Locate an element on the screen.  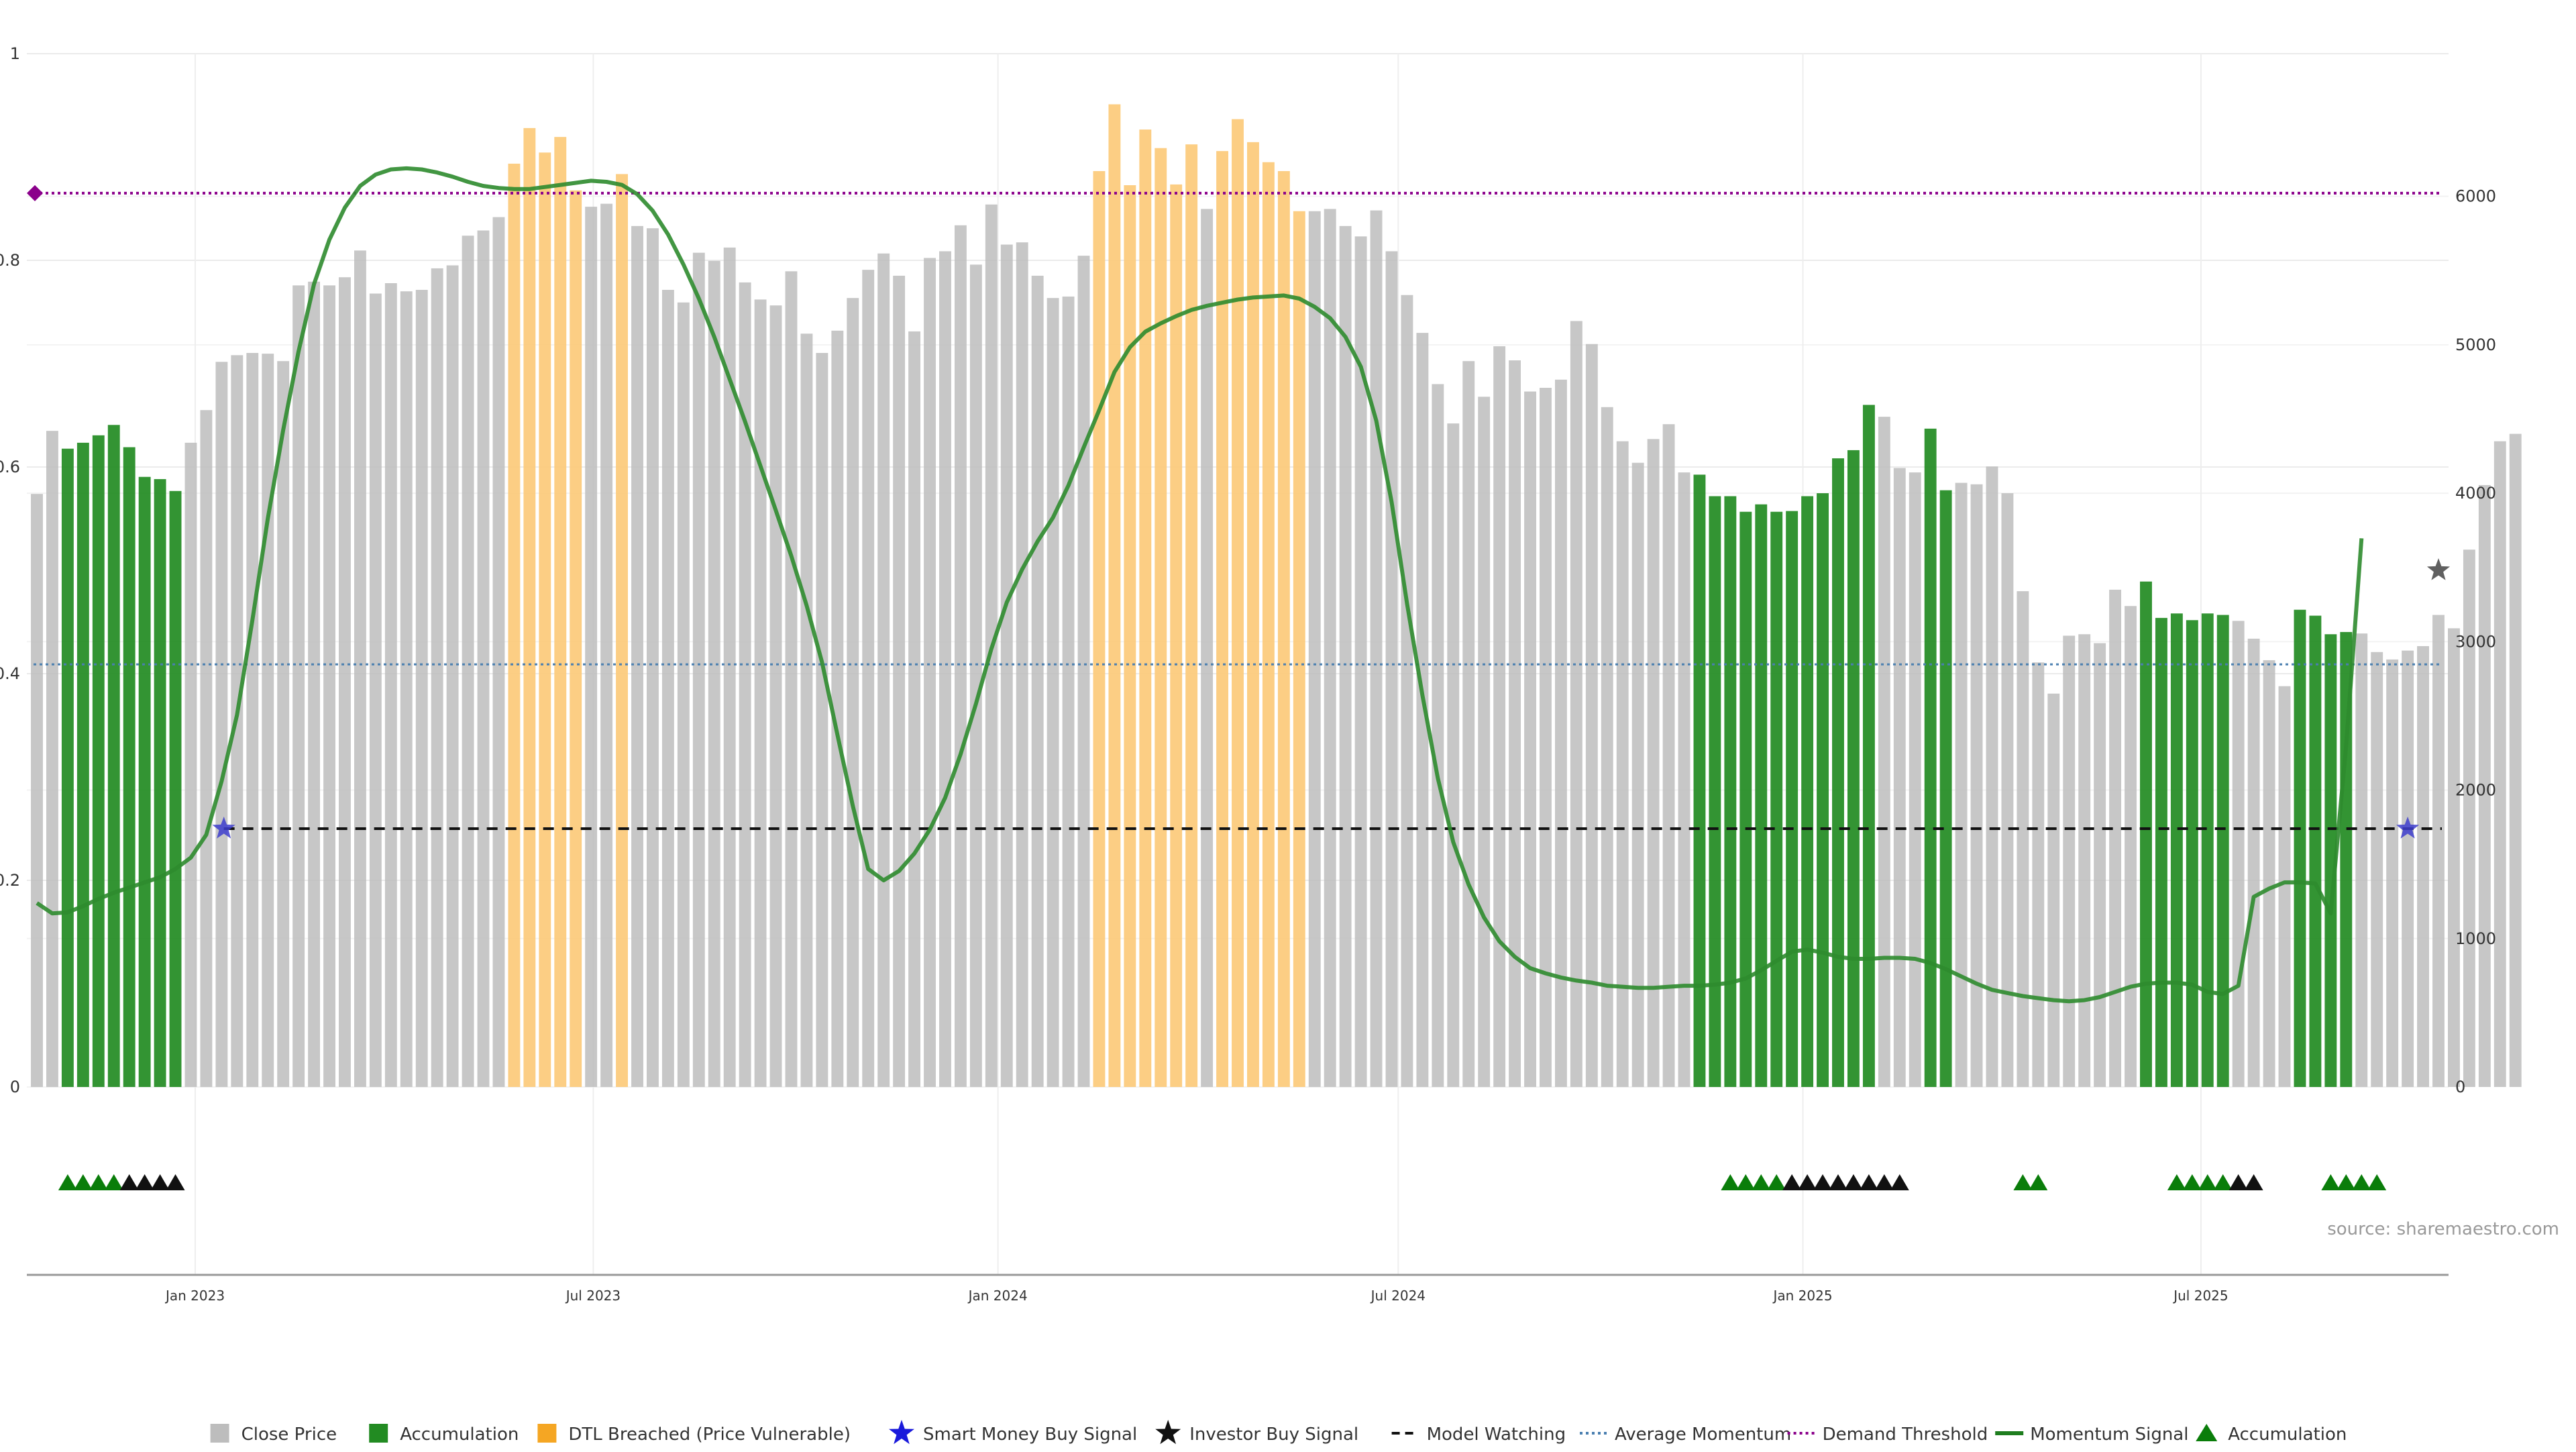
right-axis-tick-label: 3000 is located at coordinates (2475, 642).